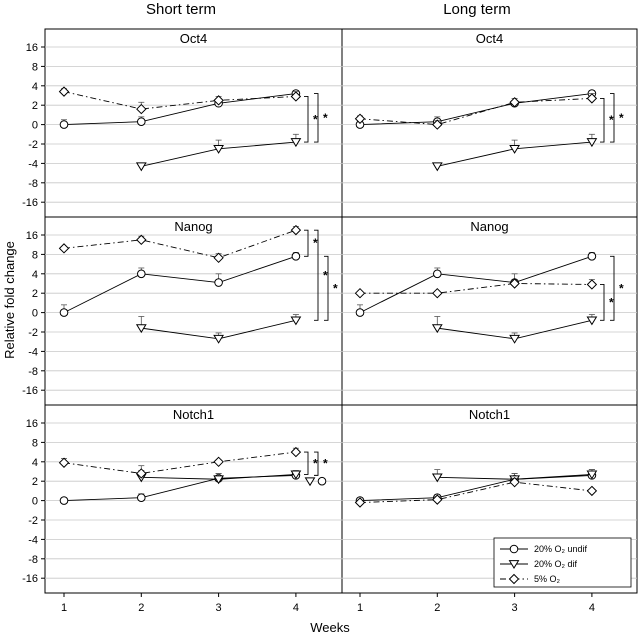 The height and width of the screenshot is (636, 639). What do you see at coordinates (9, 300) in the screenshot?
I see `y-axis-title: Relative fold change` at bounding box center [9, 300].